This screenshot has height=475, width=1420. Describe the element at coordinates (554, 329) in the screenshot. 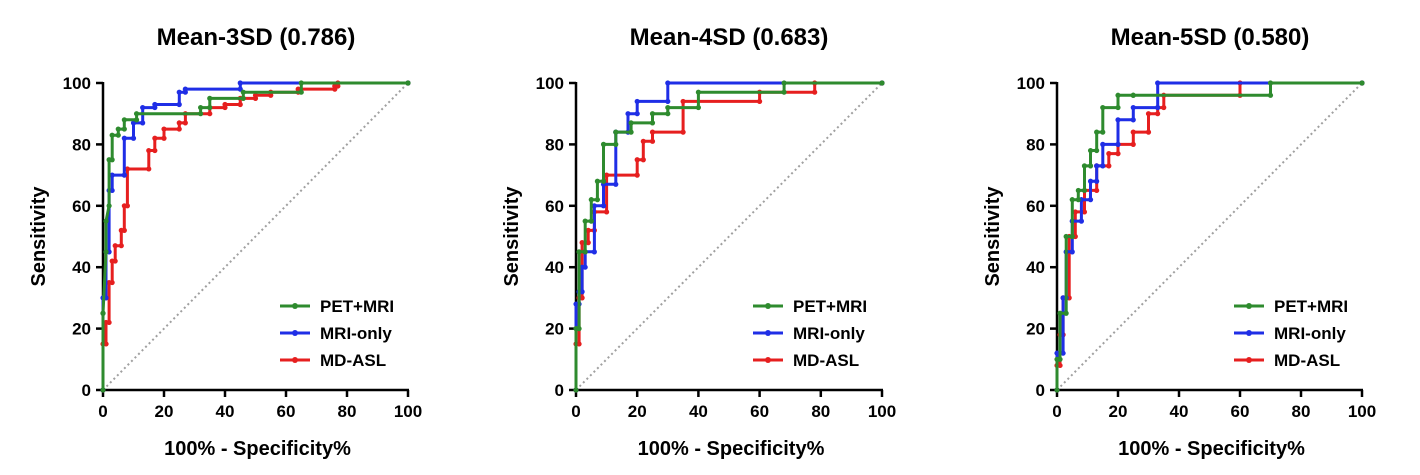

I see `y-tick-label: 20` at that location.